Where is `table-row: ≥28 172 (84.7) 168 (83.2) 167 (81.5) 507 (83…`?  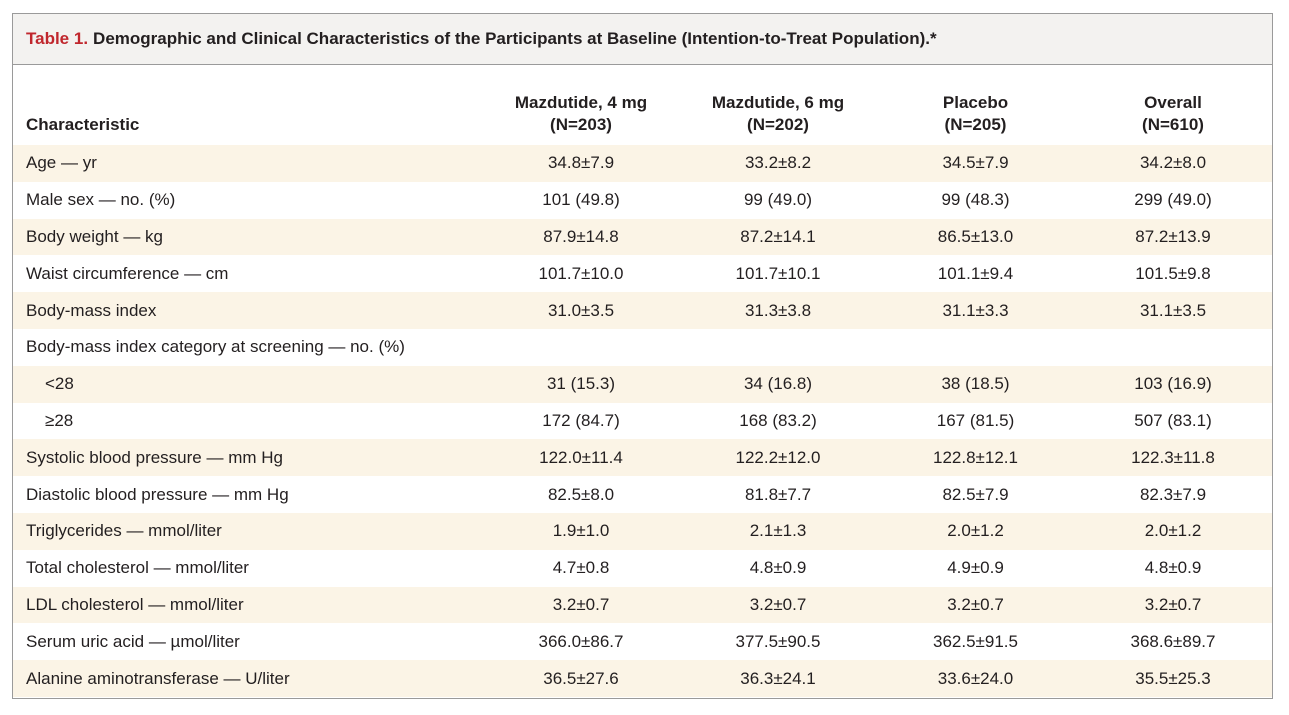
table-row: ≥28 172 (84.7) 168 (83.2) 167 (81.5) 507 (83… is located at coordinates (642, 421).